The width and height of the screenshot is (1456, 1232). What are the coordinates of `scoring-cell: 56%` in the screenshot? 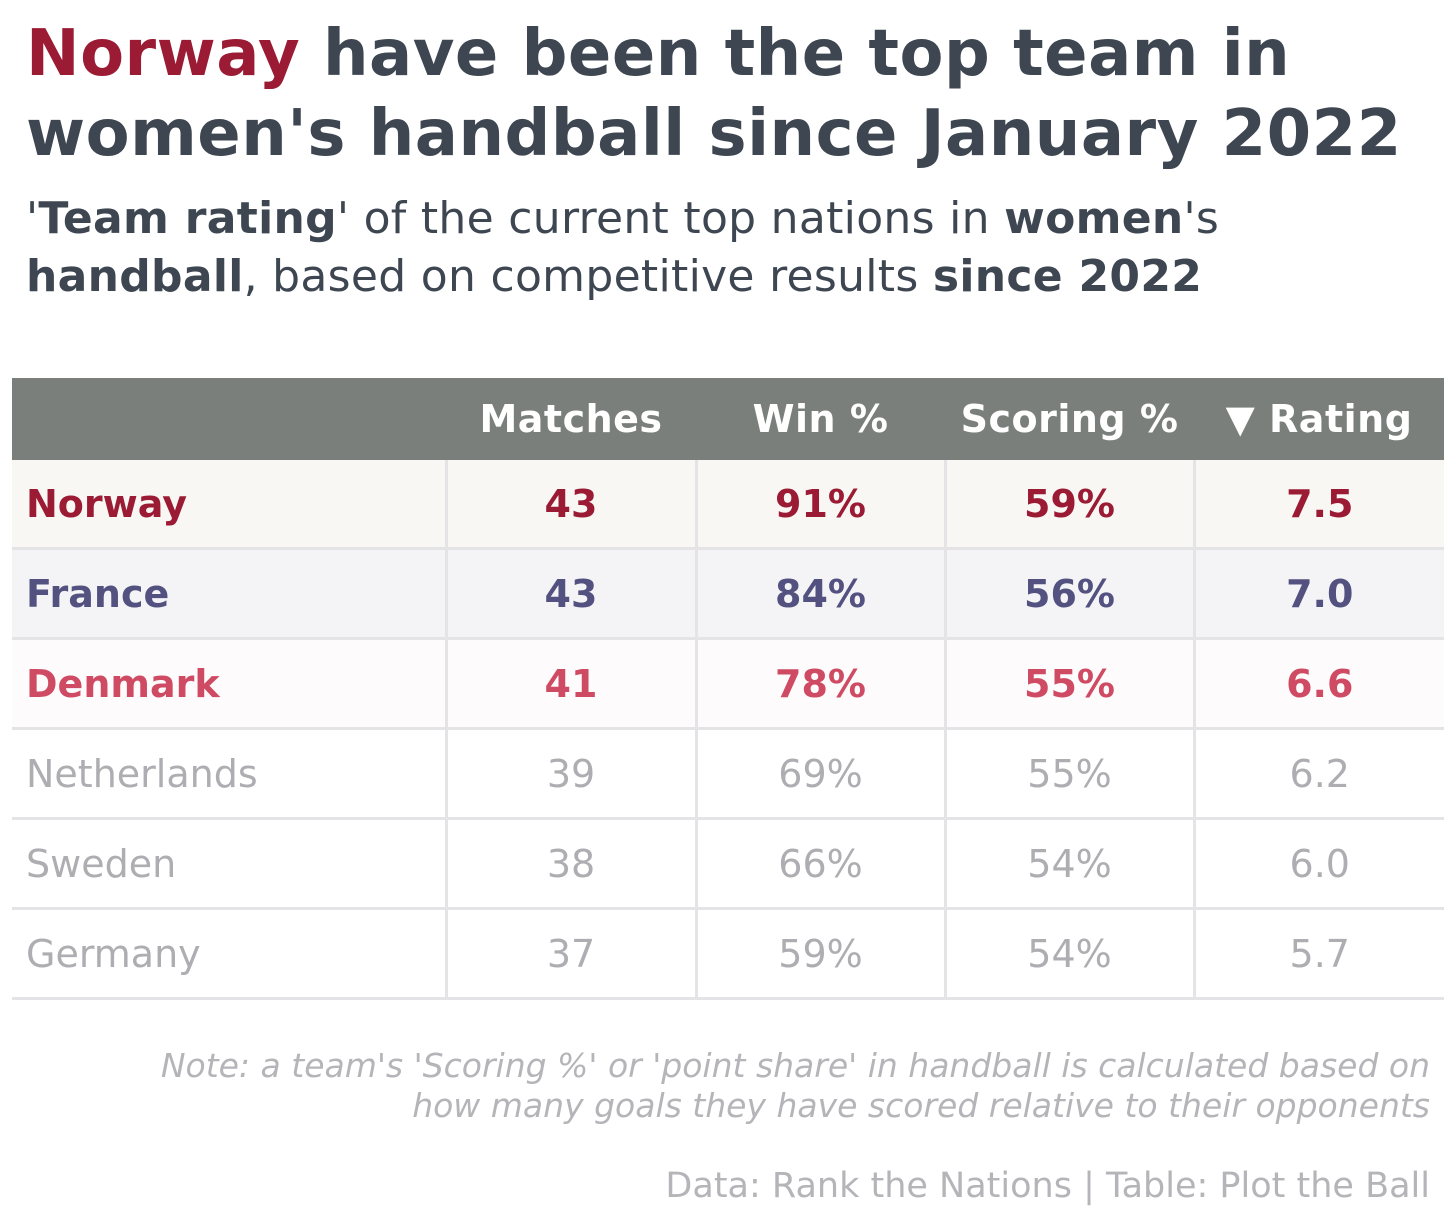 It's located at (1068, 594).